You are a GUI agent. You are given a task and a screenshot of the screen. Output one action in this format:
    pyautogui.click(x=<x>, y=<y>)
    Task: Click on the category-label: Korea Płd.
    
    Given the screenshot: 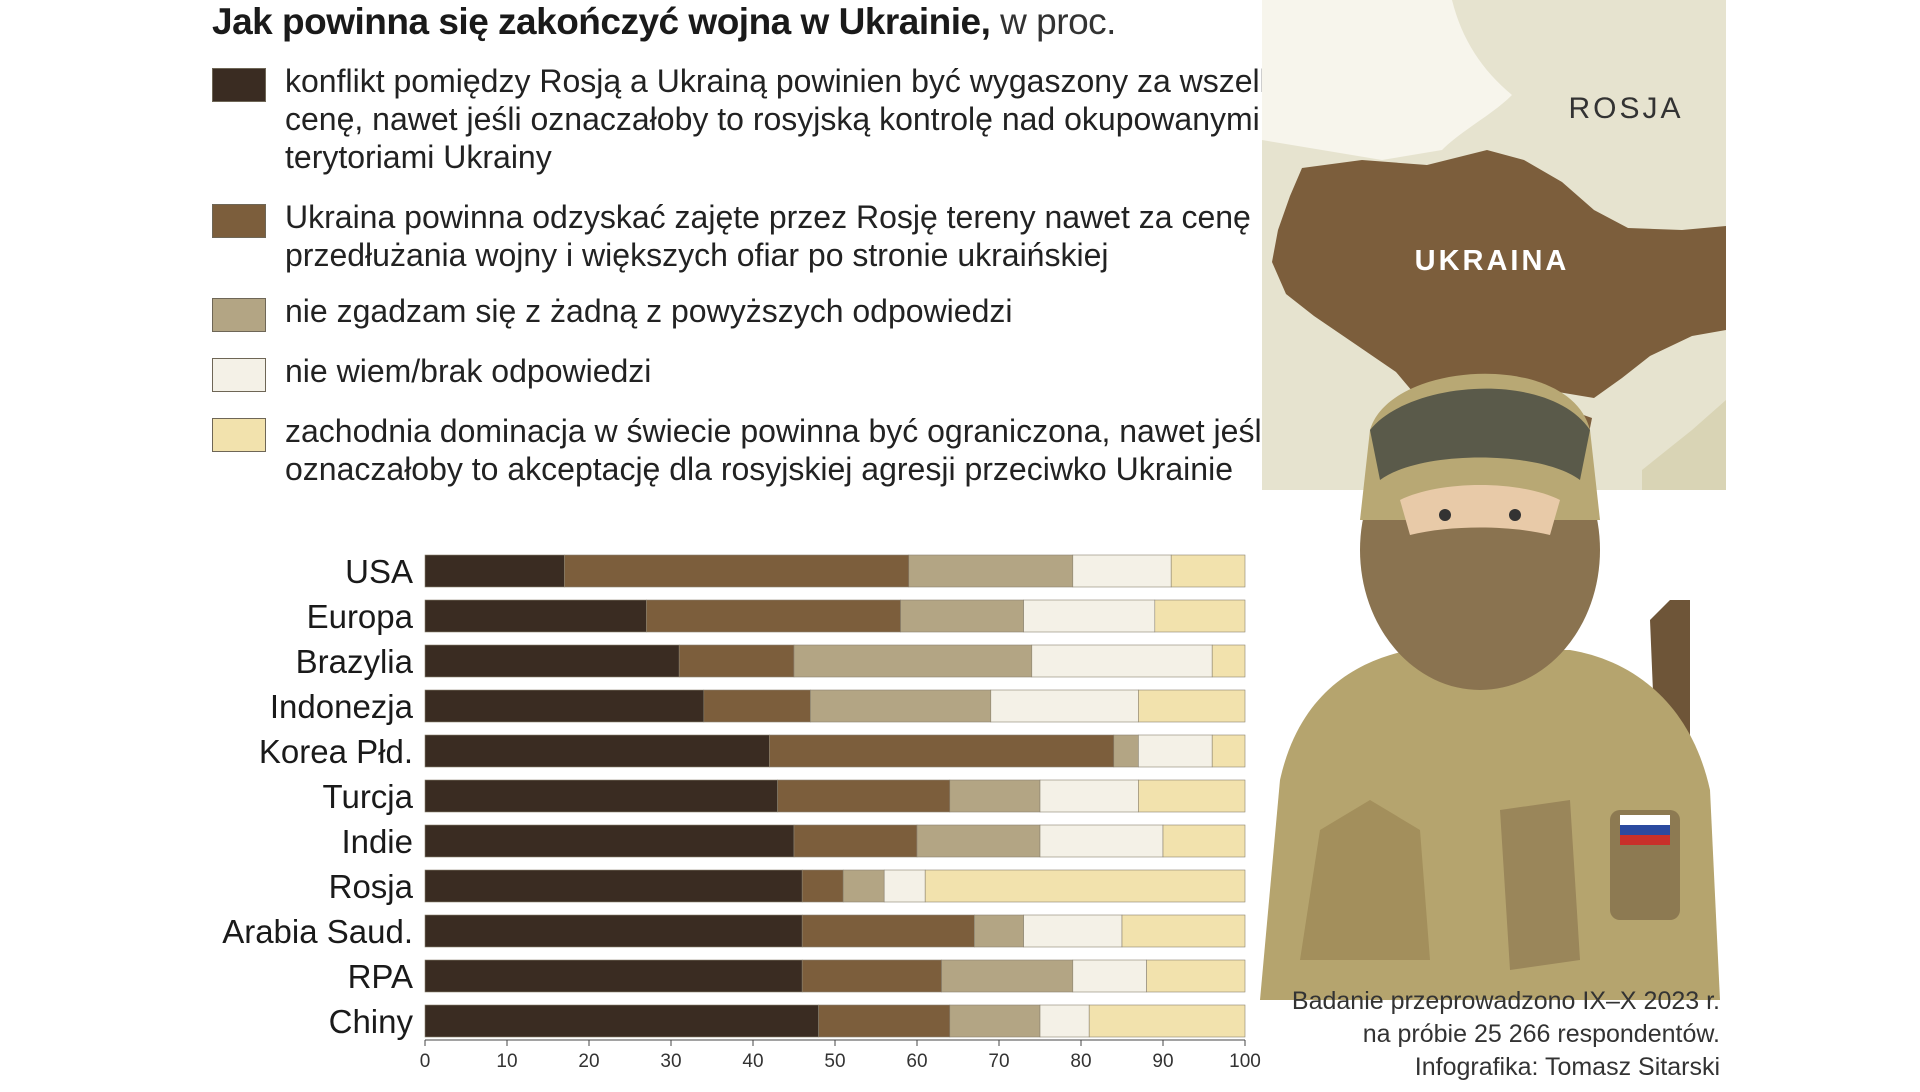 What is the action you would take?
    pyautogui.click(x=336, y=751)
    